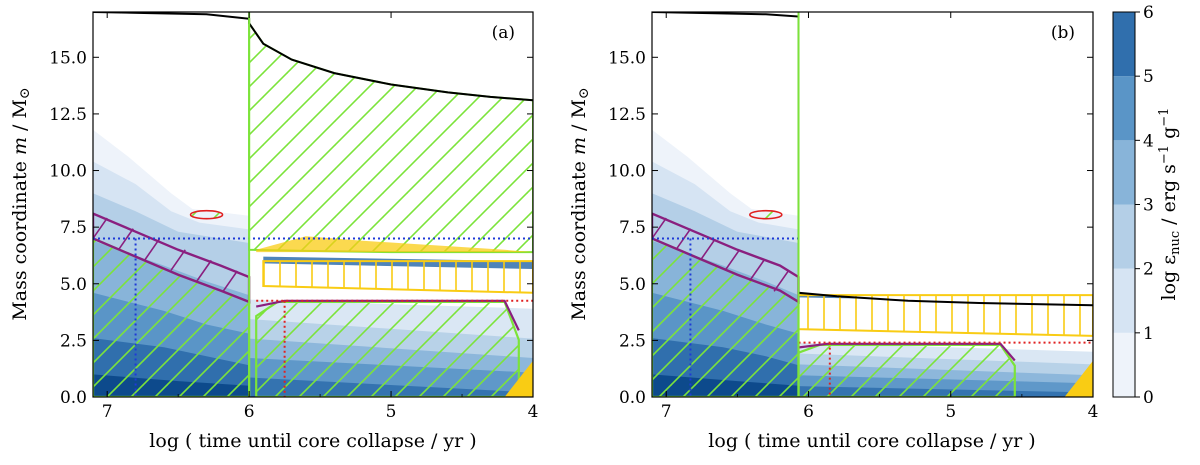 This screenshot has height=465, width=1200. What do you see at coordinates (1148, 334) in the screenshot?
I see `colorbar-tick-label-1: 1` at bounding box center [1148, 334].